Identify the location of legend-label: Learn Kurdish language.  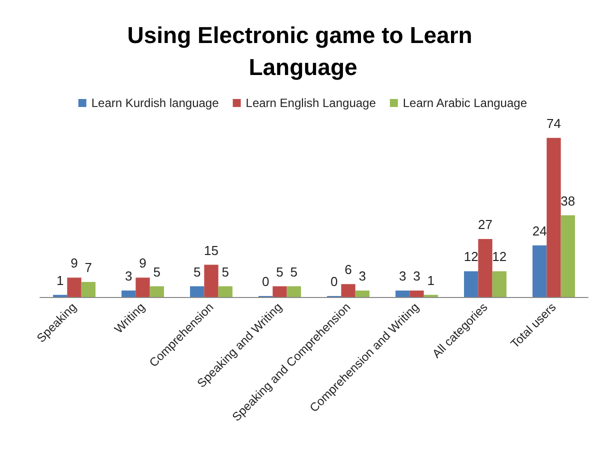
(155, 103).